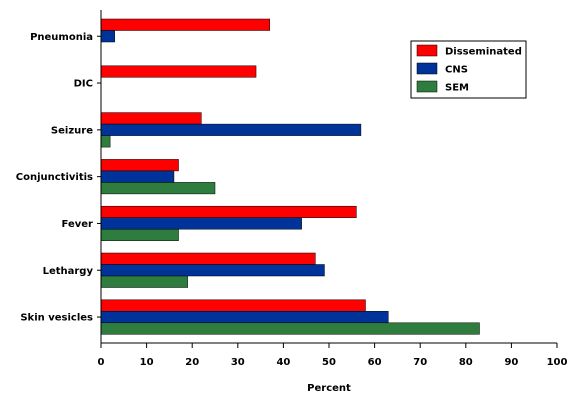  What do you see at coordinates (375, 362) in the screenshot?
I see `x-tick-label: 60` at bounding box center [375, 362].